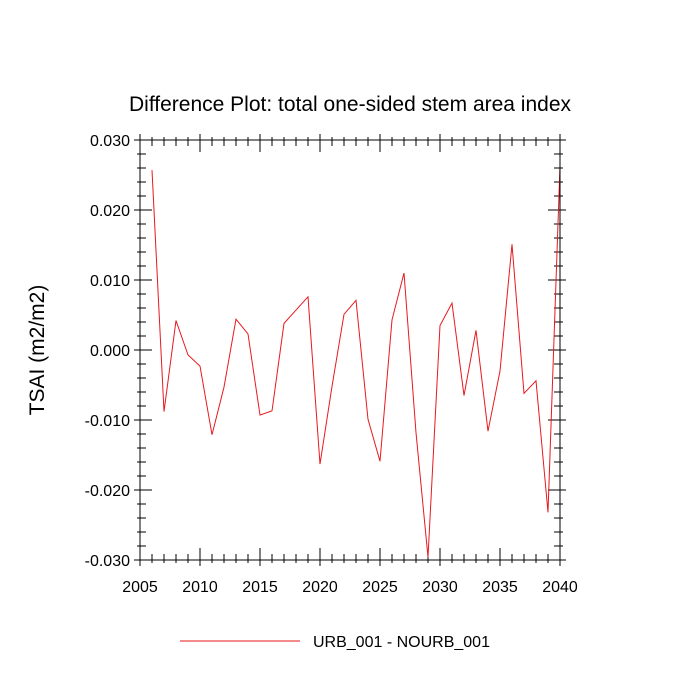 Image resolution: width=700 pixels, height=700 pixels. What do you see at coordinates (110, 351) in the screenshot?
I see `y-tick-label: 0.000` at bounding box center [110, 351].